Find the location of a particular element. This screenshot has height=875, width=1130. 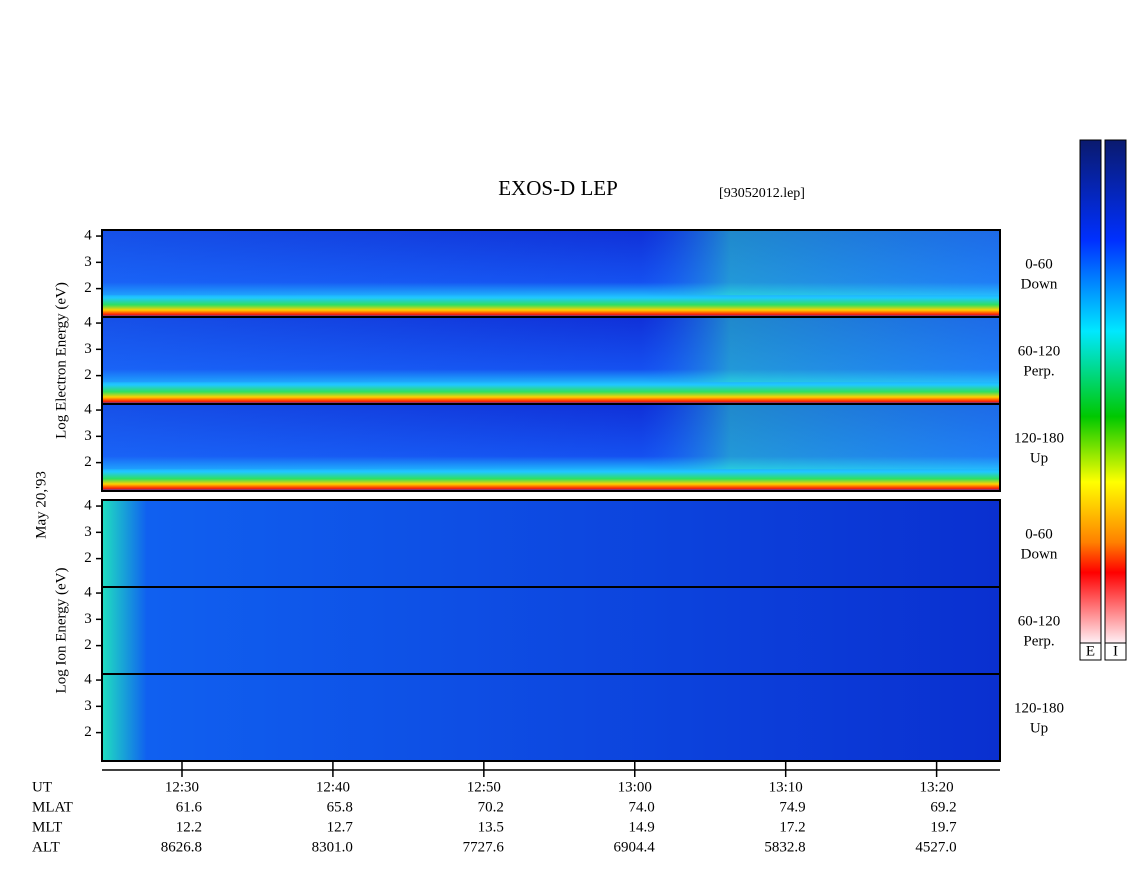

ephemeris-value: 70.2 is located at coordinates (491, 807).